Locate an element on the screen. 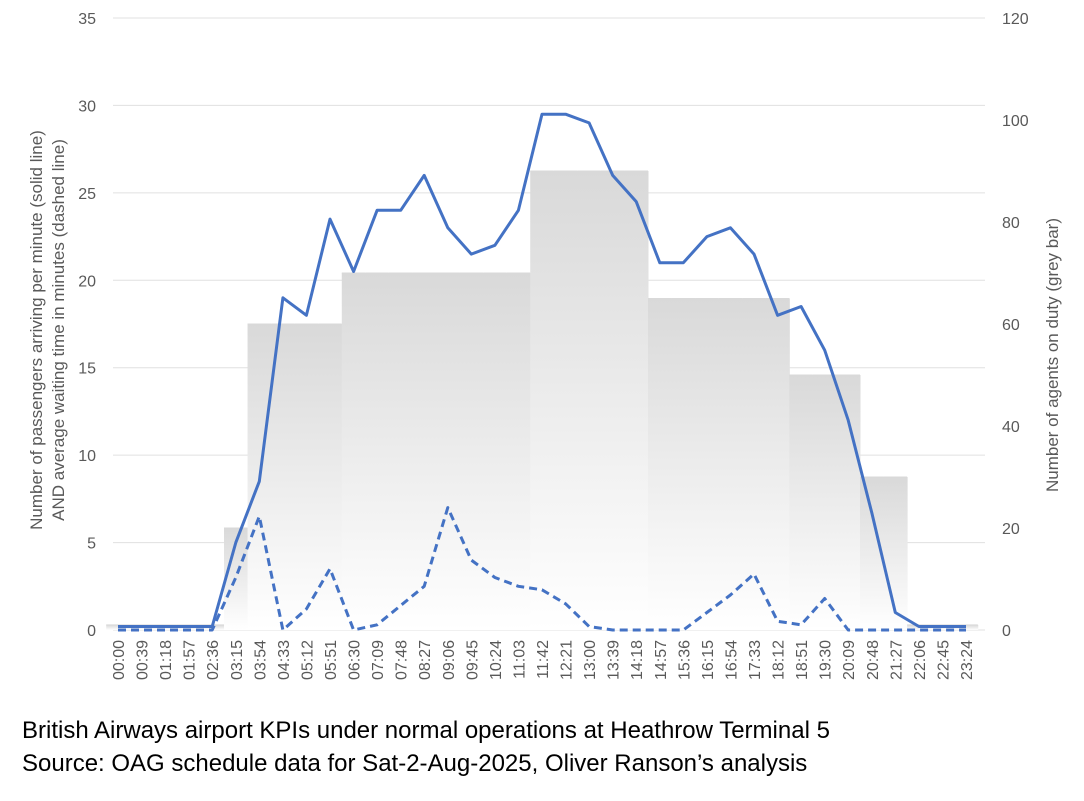 Image resolution: width=1084 pixels, height=801 pixels. y2-tick-label: 0 is located at coordinates (1006, 631).